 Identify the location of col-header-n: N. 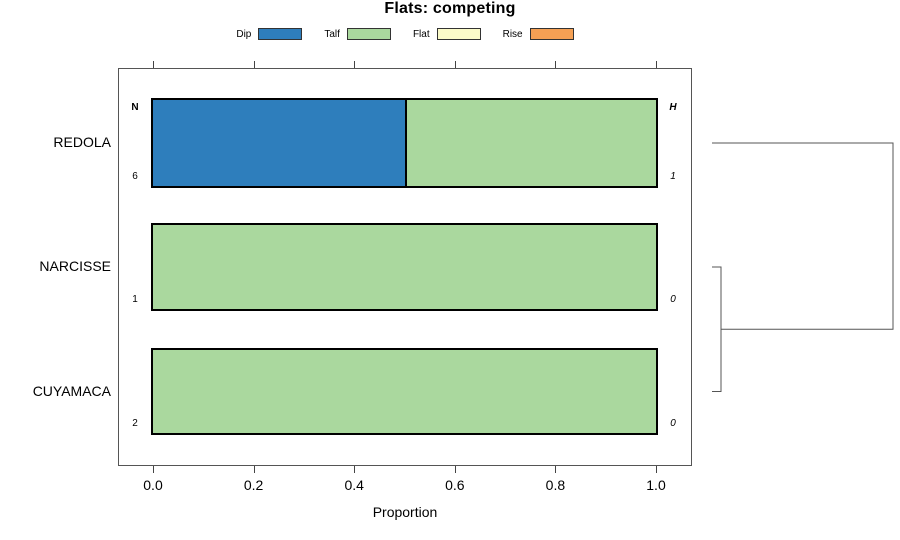
(135, 107).